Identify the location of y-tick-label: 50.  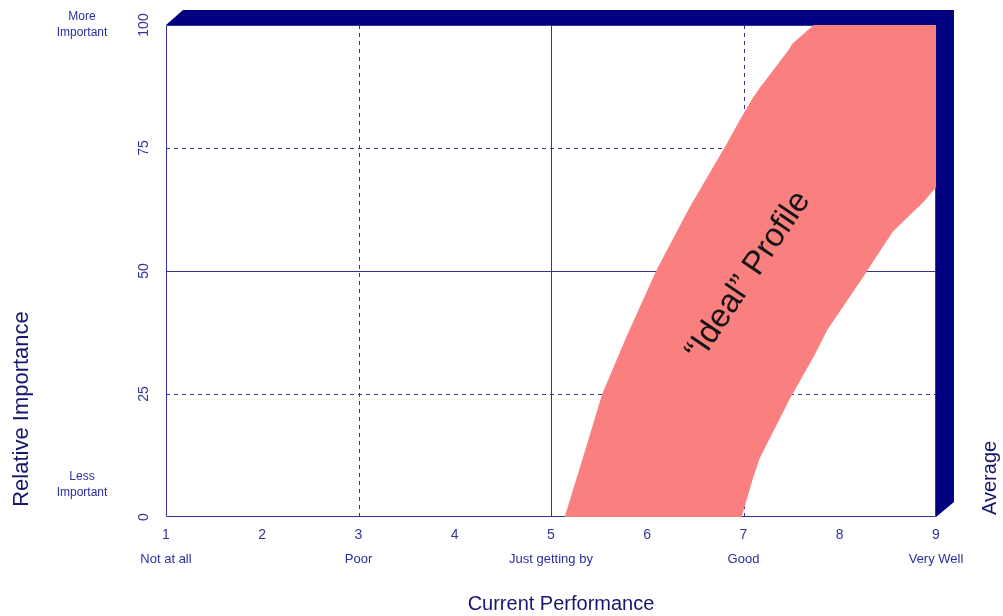
(143, 271).